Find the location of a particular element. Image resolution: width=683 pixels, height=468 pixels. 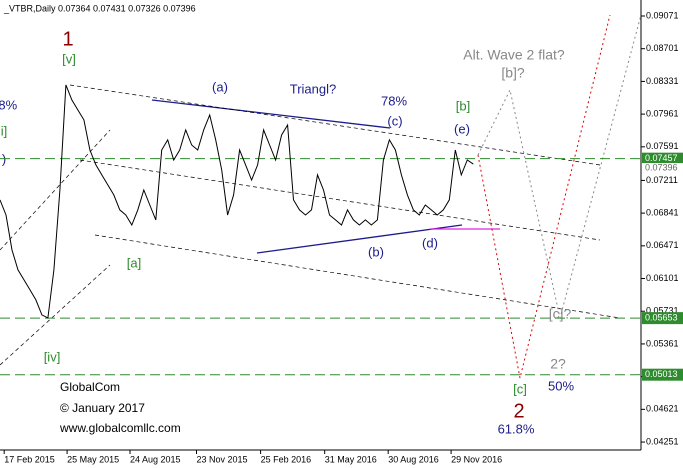

wave-label: [a] is located at coordinates (134, 262).